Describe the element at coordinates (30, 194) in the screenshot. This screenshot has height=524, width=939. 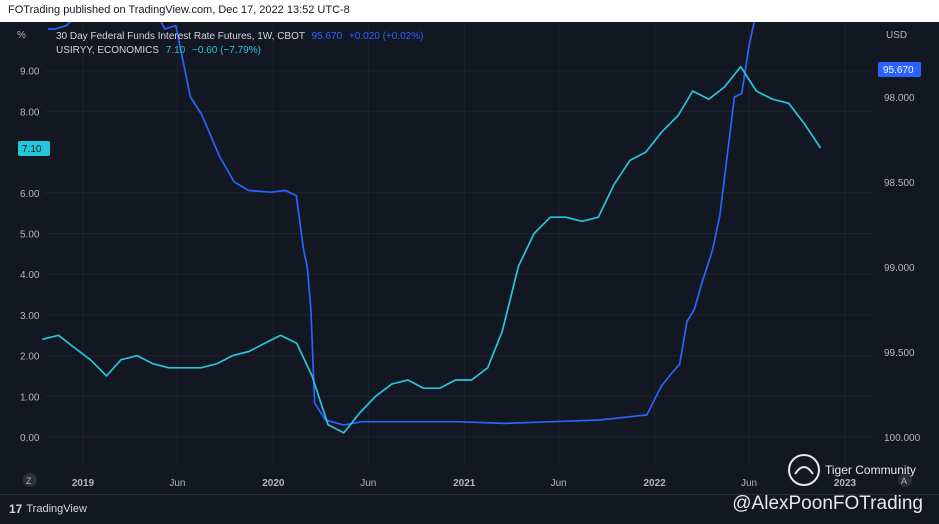
I see `left-tick-label: 6.00` at that location.